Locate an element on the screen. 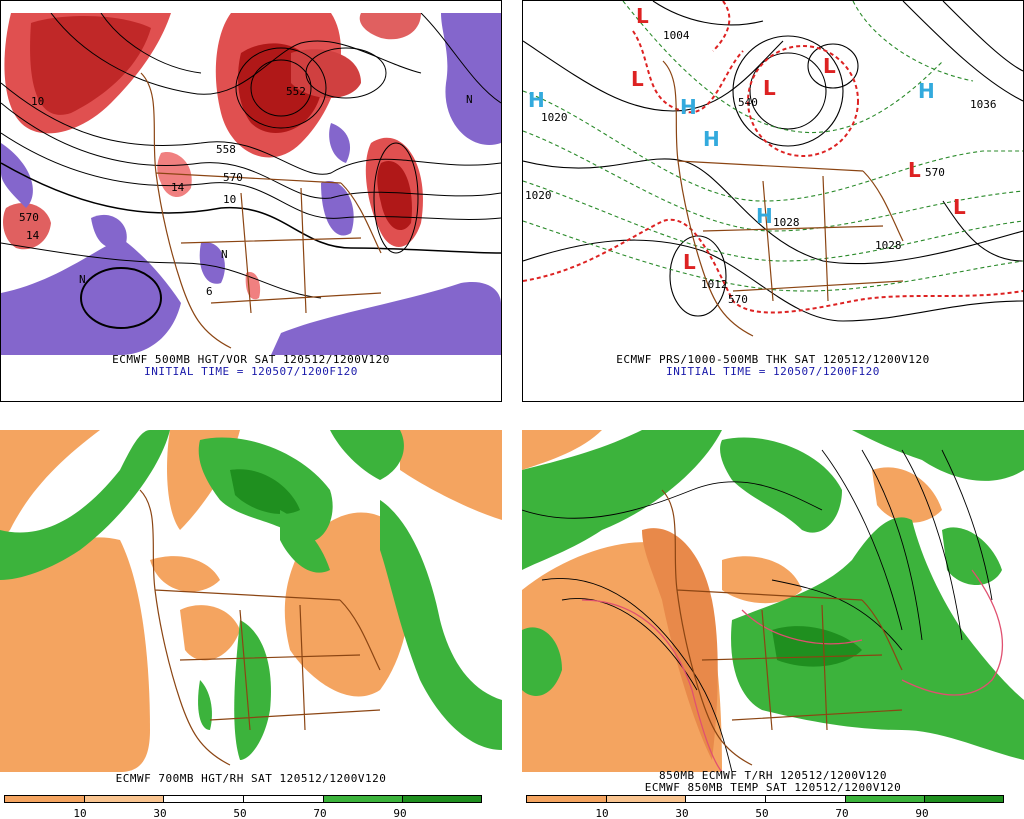 The height and width of the screenshot is (819, 1024). caption-title: ECMWF 500MB HGT/VOR SAT 120512/1200V120 is located at coordinates (251, 359).